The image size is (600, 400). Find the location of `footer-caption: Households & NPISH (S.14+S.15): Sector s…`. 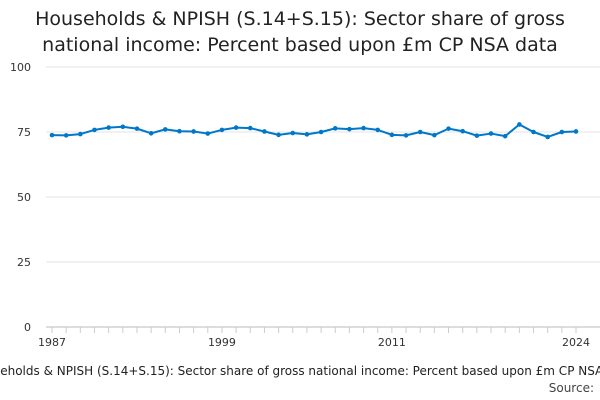

footer-caption: Households & NPISH (S.14+S.15): Sector s… is located at coordinates (300, 371).